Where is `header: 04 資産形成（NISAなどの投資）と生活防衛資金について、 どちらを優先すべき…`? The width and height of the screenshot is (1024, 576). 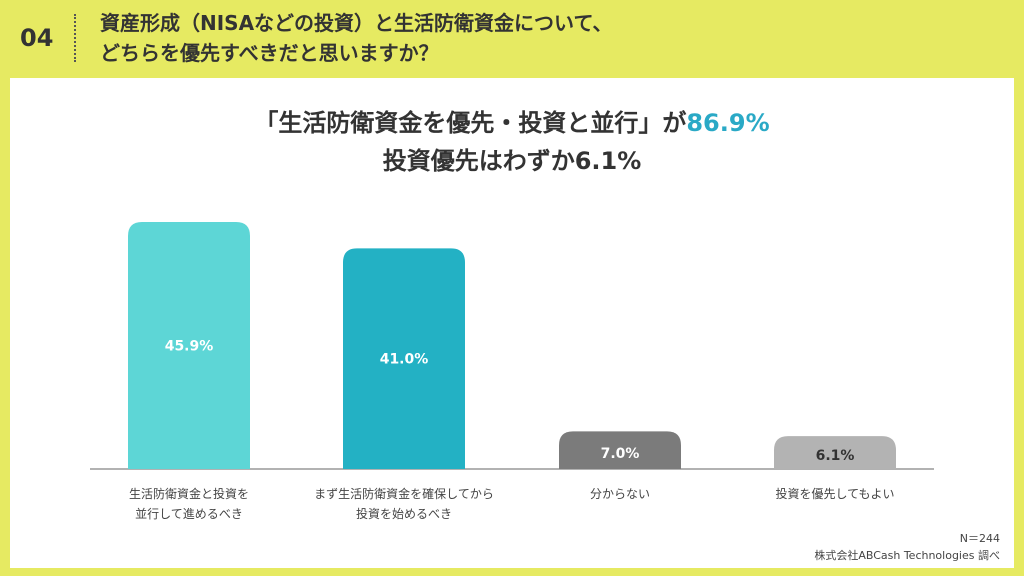
header: 04 資産形成（NISAなどの投資）と生活防衛資金について、 どちらを優先すべき… is located at coordinates (512, 37).